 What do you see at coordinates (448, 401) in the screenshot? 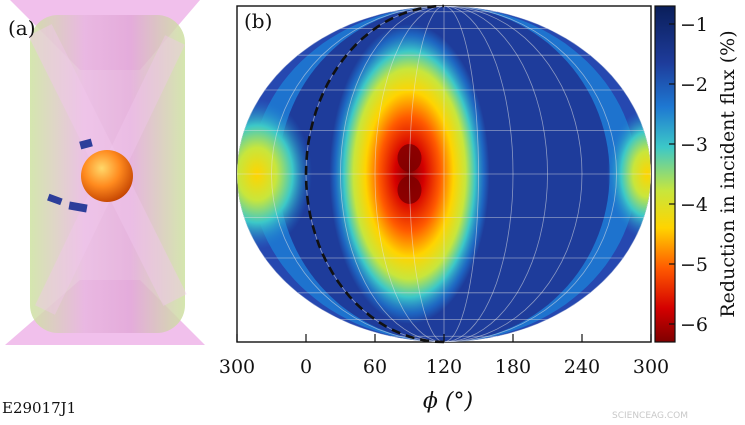
I see `x-axis-label: ϕ (°)` at bounding box center [448, 401].